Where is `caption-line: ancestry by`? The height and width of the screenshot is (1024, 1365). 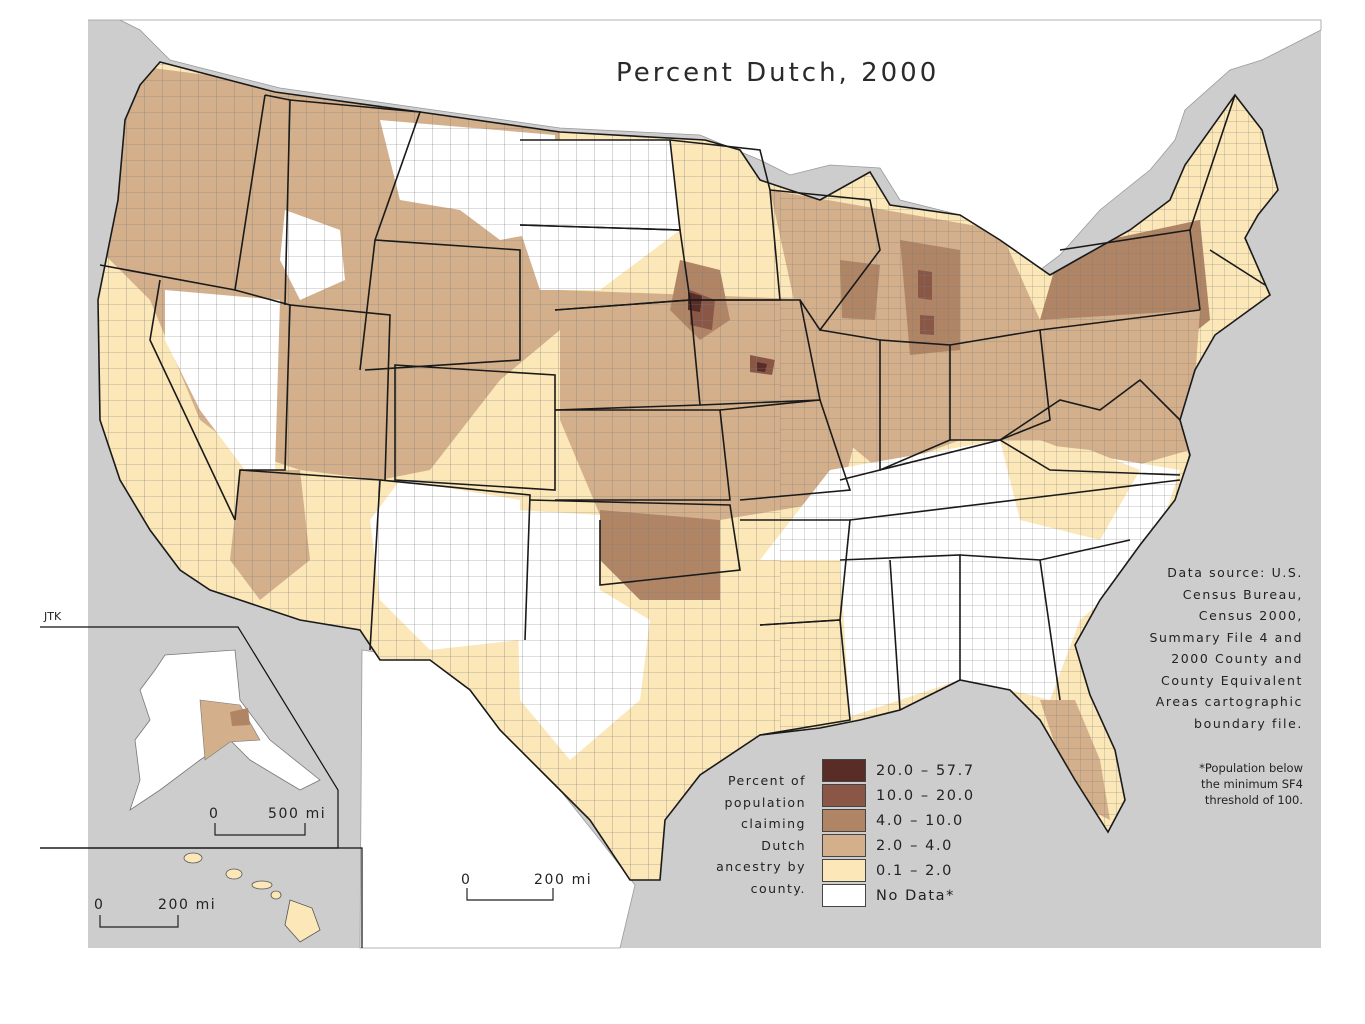
caption-line: ancestry by is located at coordinates (761, 866).